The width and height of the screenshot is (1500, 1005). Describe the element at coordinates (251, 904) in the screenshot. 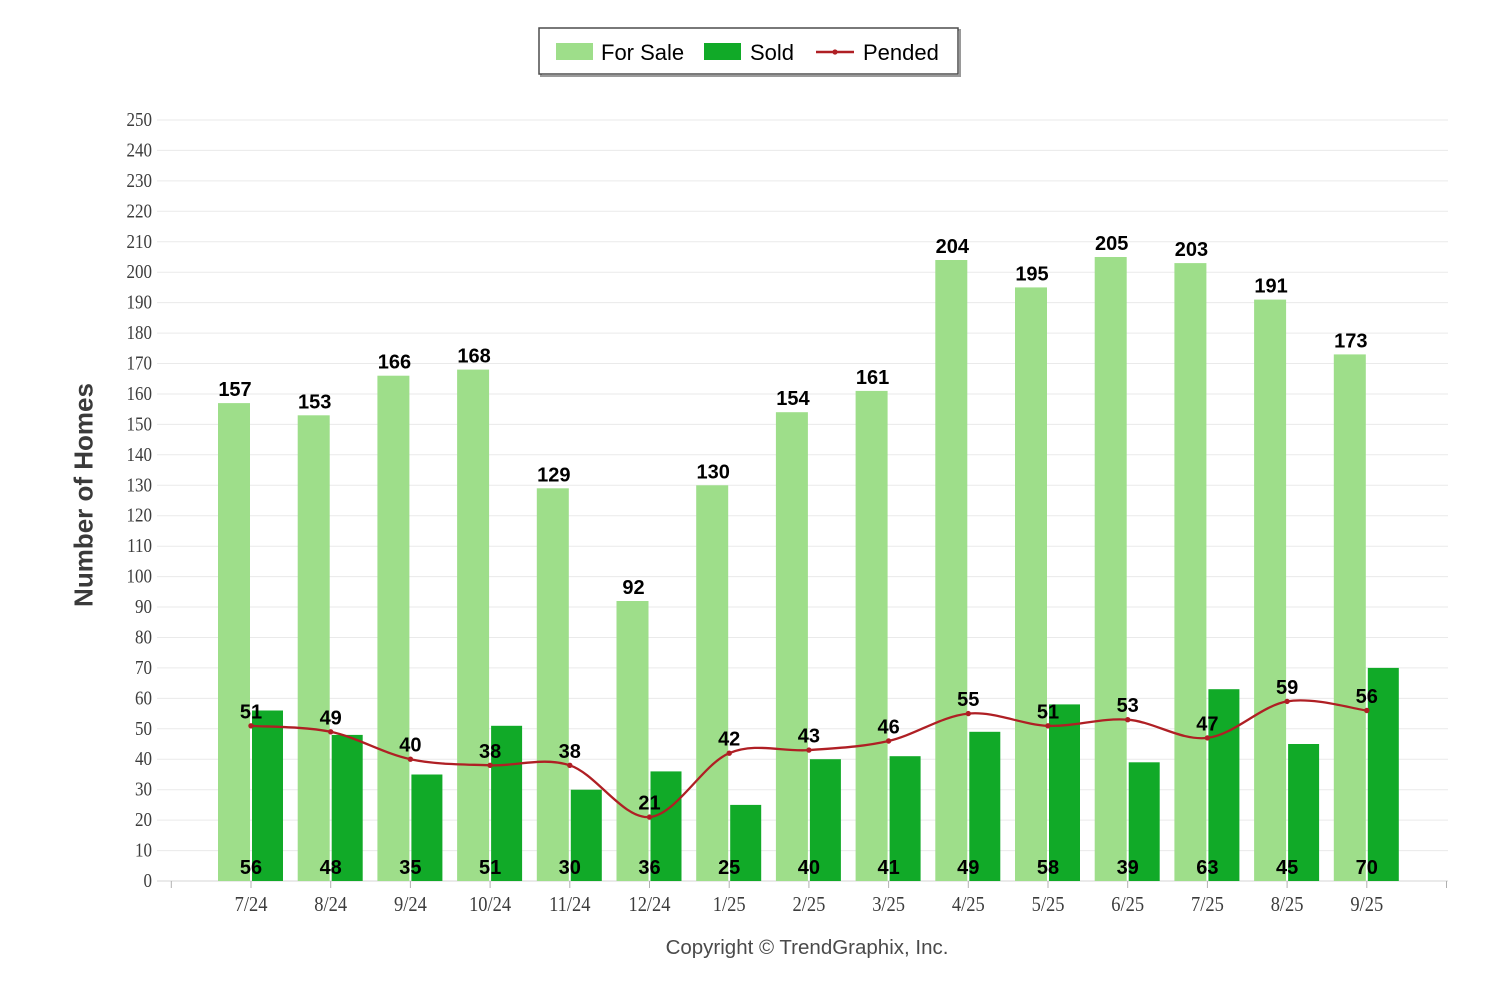

I see `svg-text: 7/24` at that location.